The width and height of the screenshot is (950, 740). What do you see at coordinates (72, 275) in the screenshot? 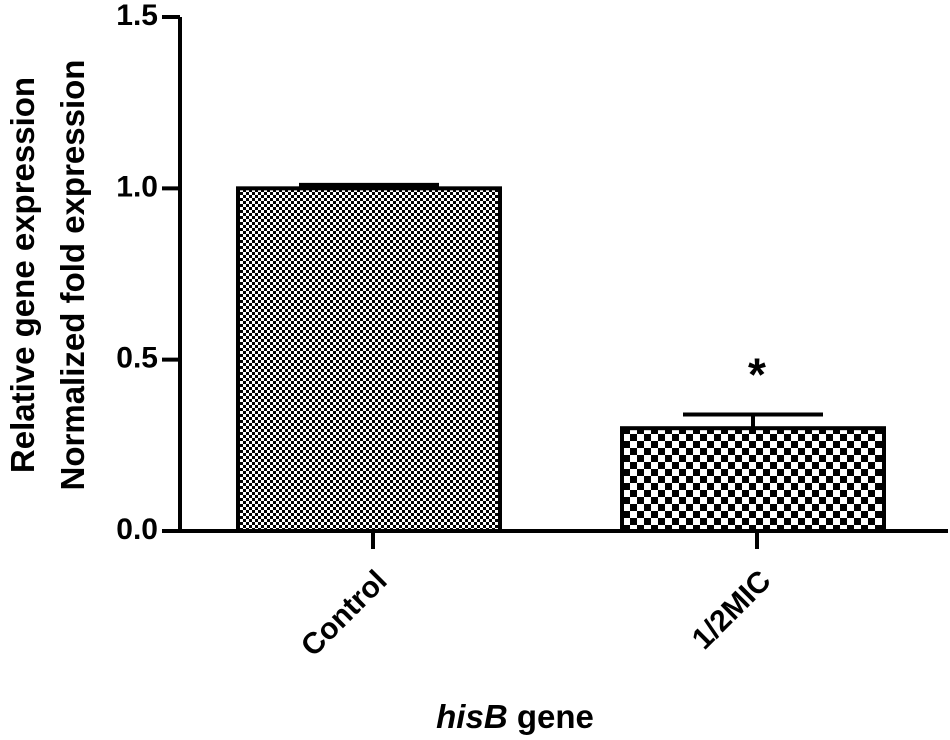
I see `y-axis-label: Normalized fold expression` at bounding box center [72, 275].